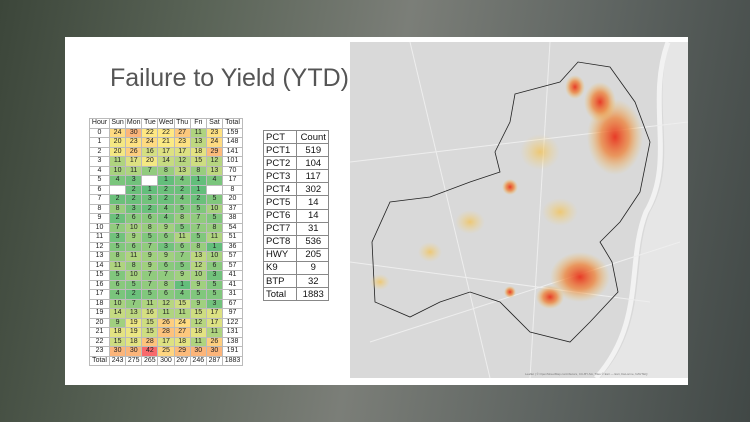 Image resolution: width=750 pixels, height=422 pixels. I want to click on total-cell: 267, so click(182, 360).